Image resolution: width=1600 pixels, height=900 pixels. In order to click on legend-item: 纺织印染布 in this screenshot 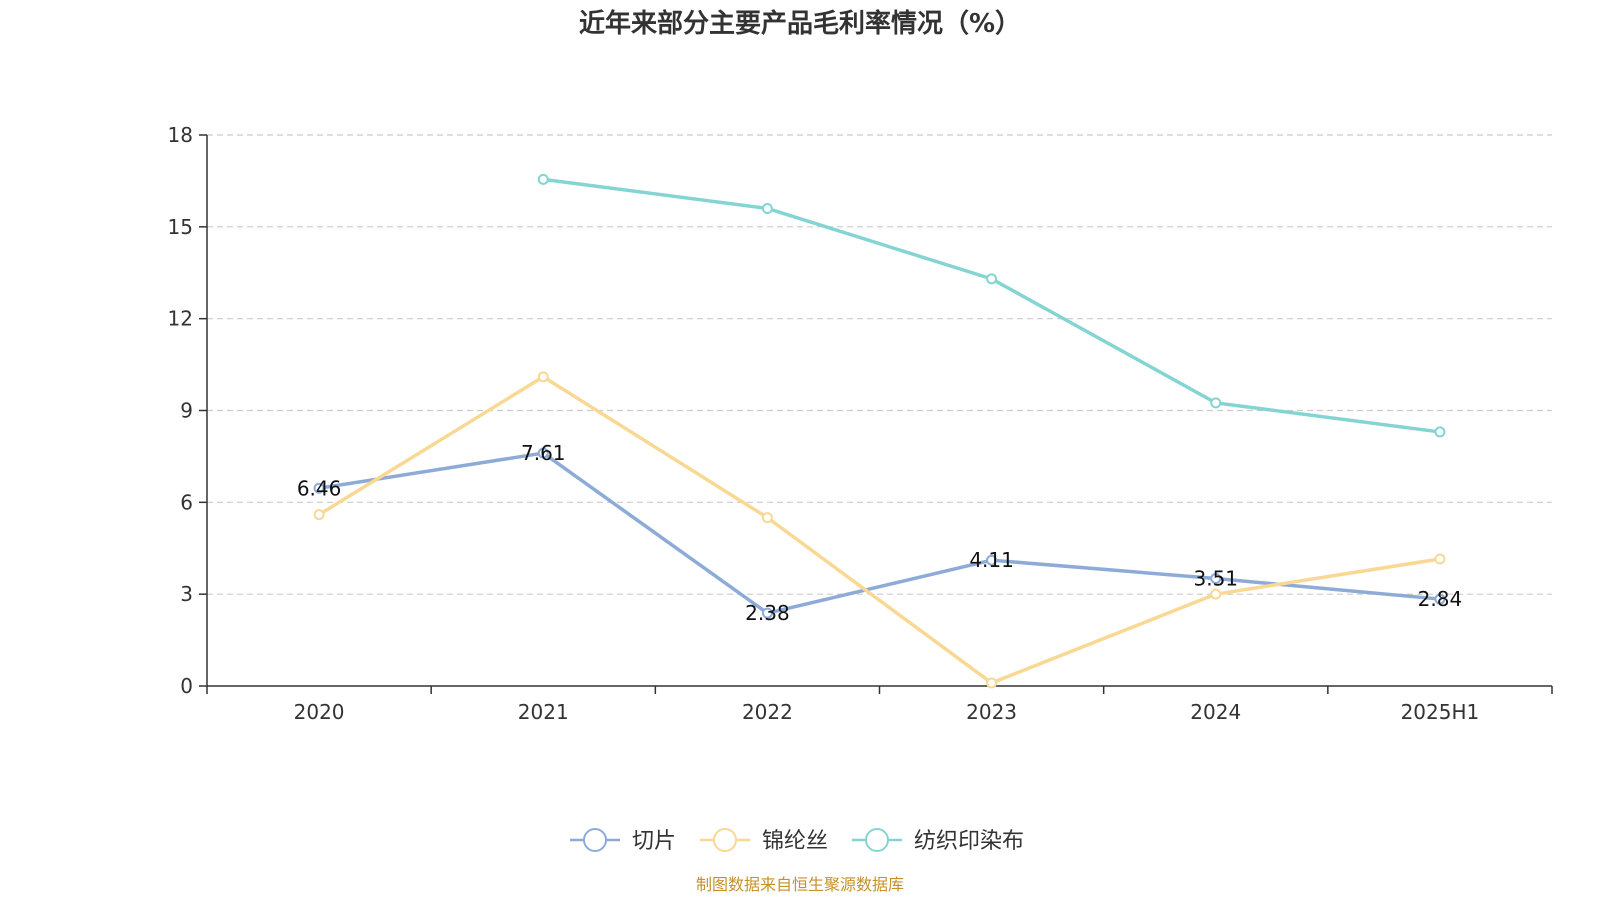, I will do `click(938, 841)`.